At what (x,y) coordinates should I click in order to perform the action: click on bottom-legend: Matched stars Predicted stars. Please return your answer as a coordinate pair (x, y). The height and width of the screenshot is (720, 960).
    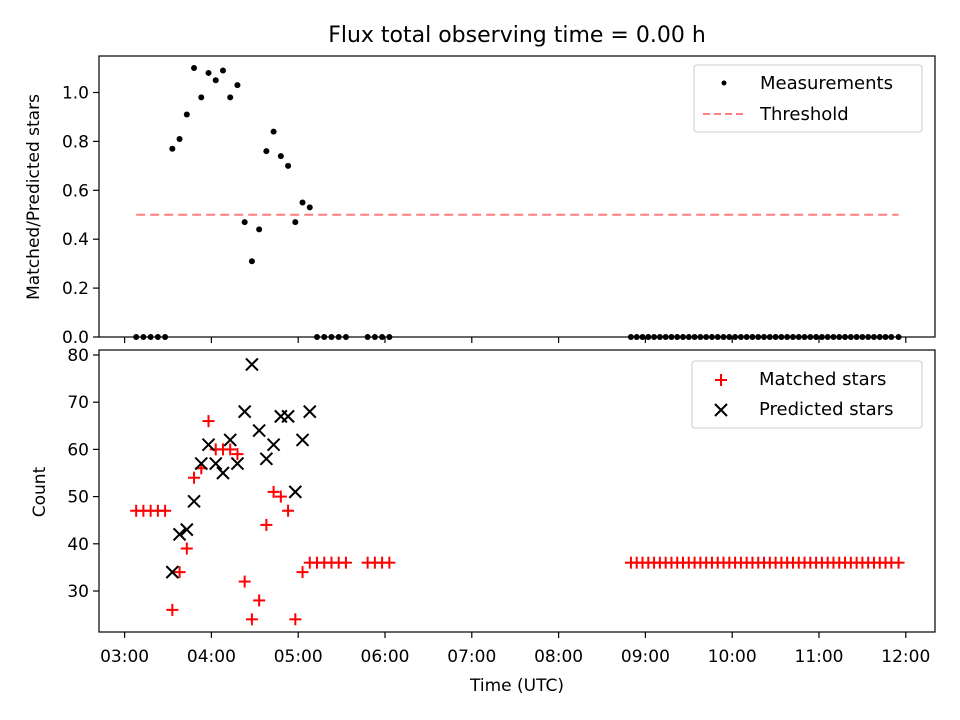
    Looking at the image, I should click on (807, 394).